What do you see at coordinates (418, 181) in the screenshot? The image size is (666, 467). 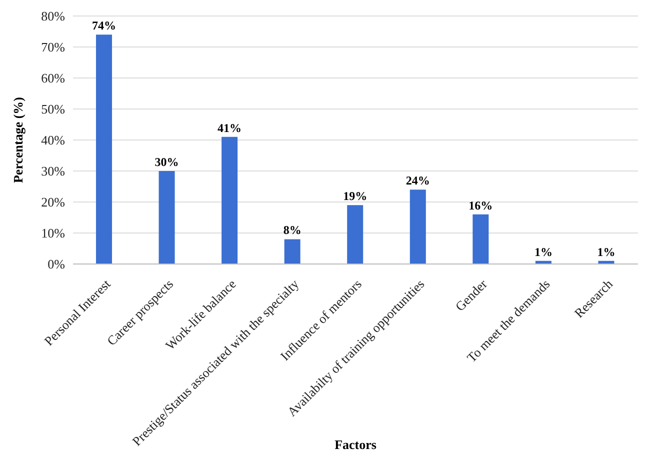 I see `data-label: 24%` at bounding box center [418, 181].